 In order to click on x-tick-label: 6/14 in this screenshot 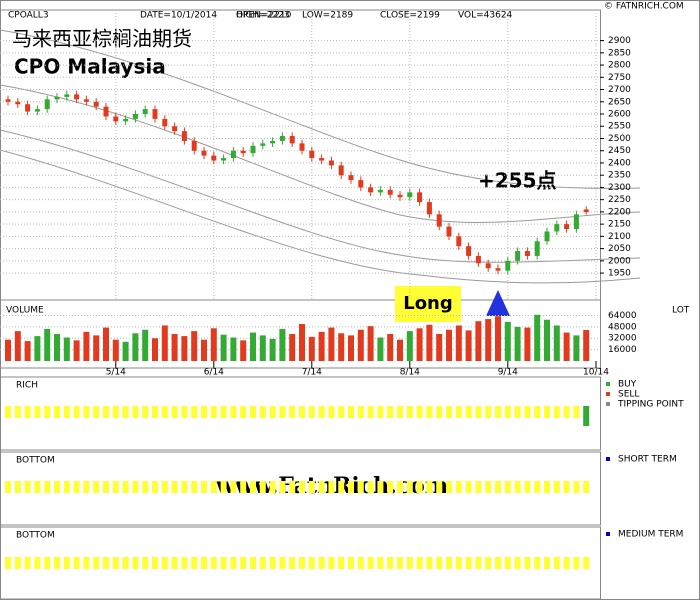, I will do `click(214, 373)`.